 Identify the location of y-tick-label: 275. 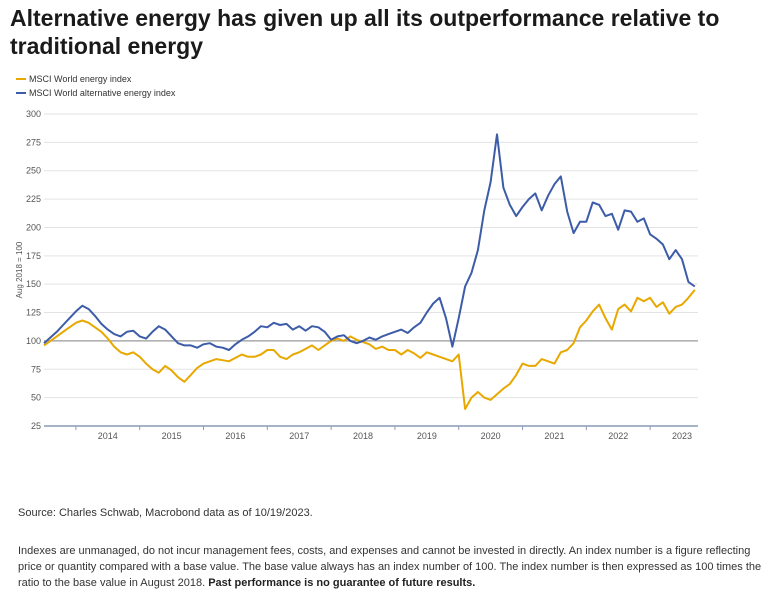
(33, 142).